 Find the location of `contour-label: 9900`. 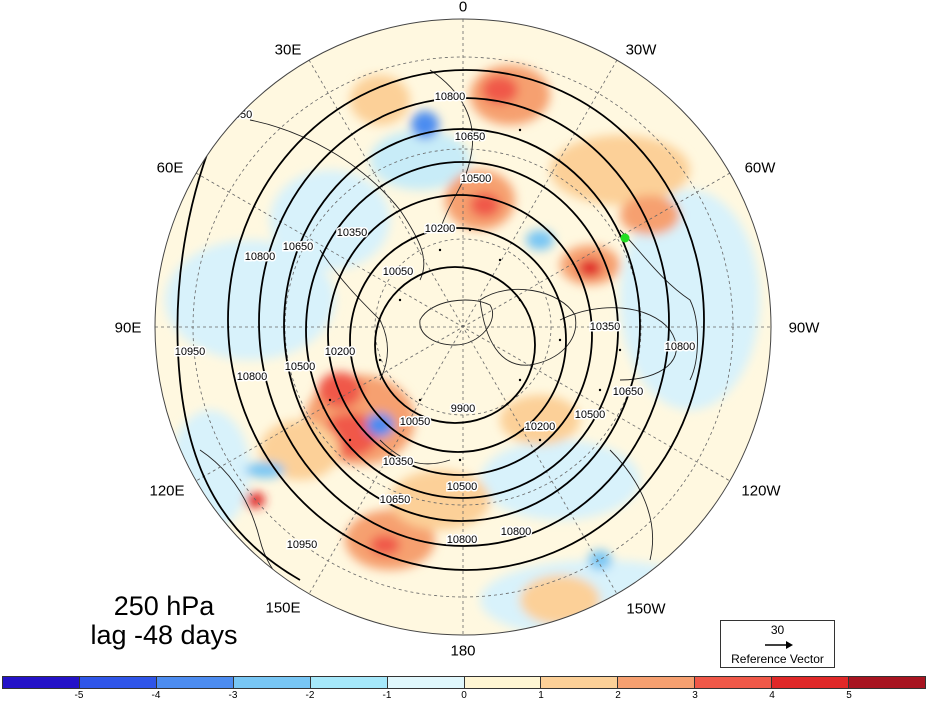

contour-label: 9900 is located at coordinates (463, 409).